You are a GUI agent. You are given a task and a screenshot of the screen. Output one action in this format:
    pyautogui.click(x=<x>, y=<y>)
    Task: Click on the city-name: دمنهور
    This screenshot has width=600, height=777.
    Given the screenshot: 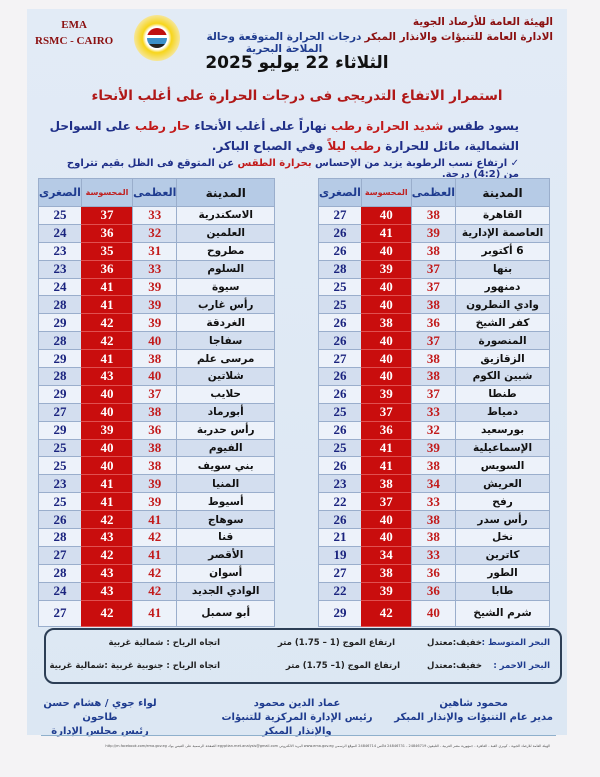 What is the action you would take?
    pyautogui.click(x=502, y=287)
    